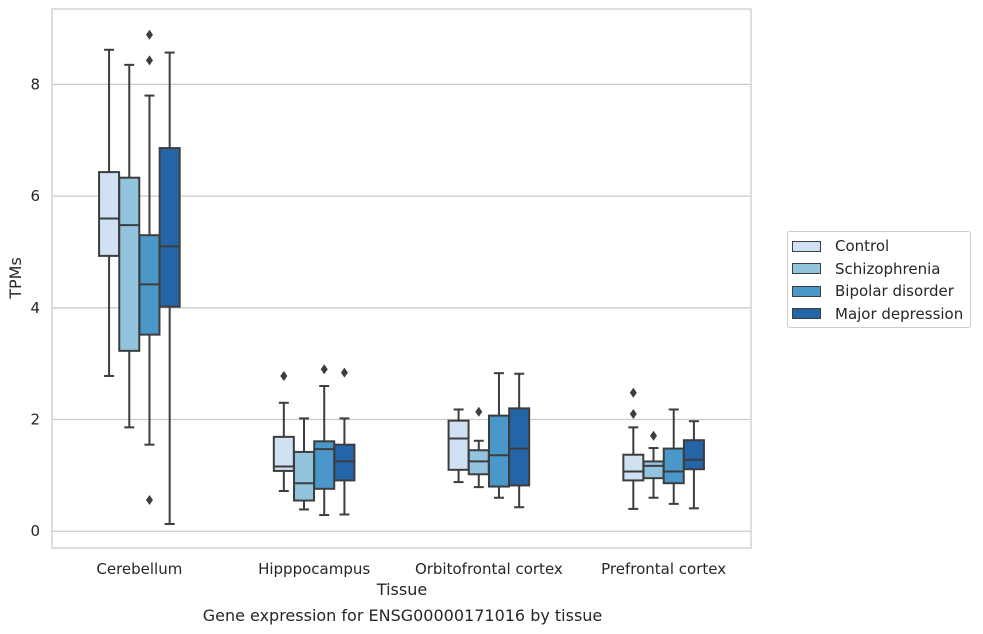  Describe the element at coordinates (35, 84) in the screenshot. I see `y-tick-label: 8` at that location.